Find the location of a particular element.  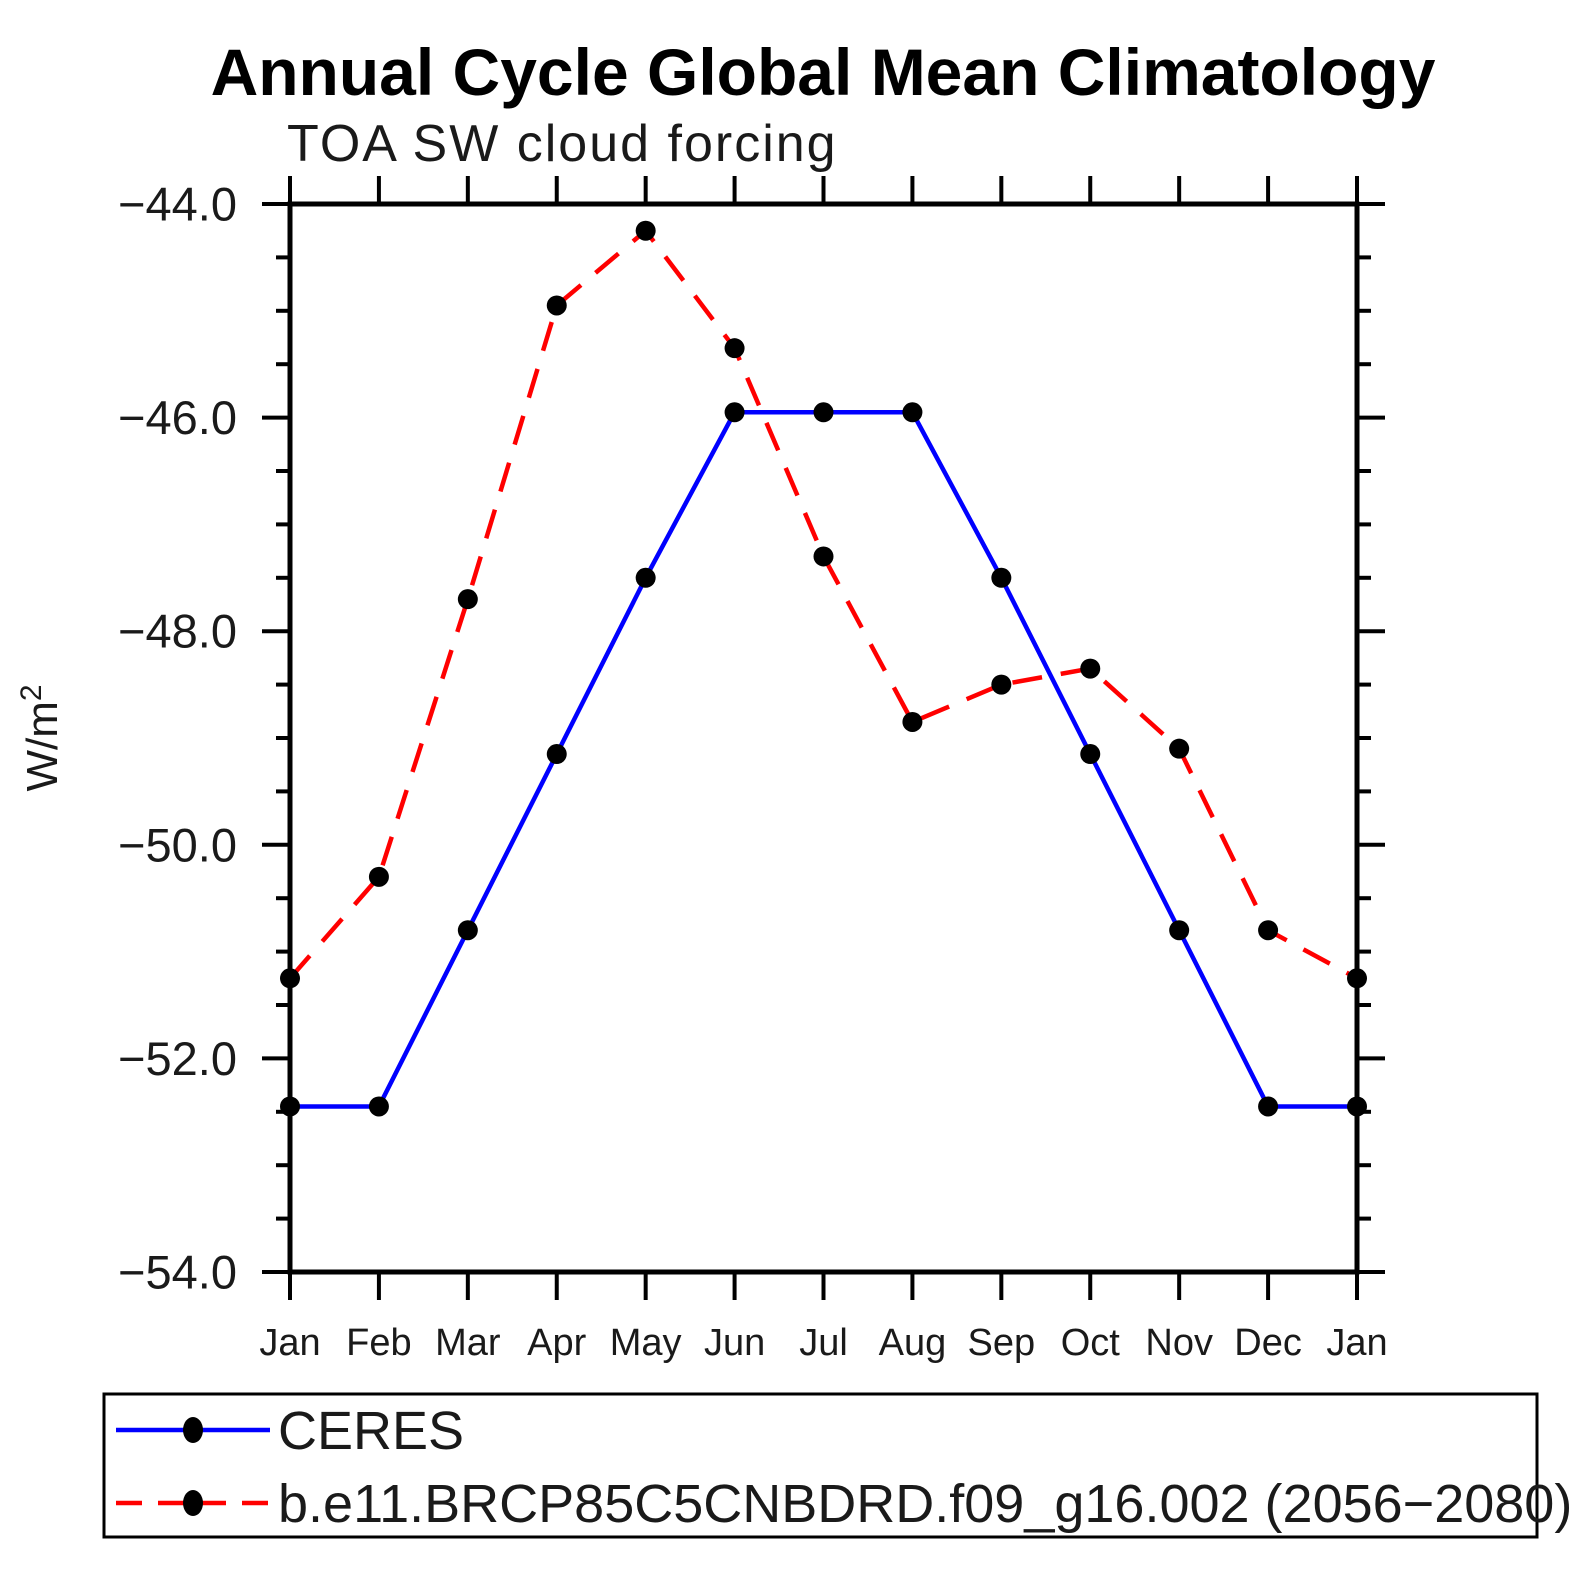

chart-title: Annual Cycle Global Mean Climatology is located at coordinates (823, 72).